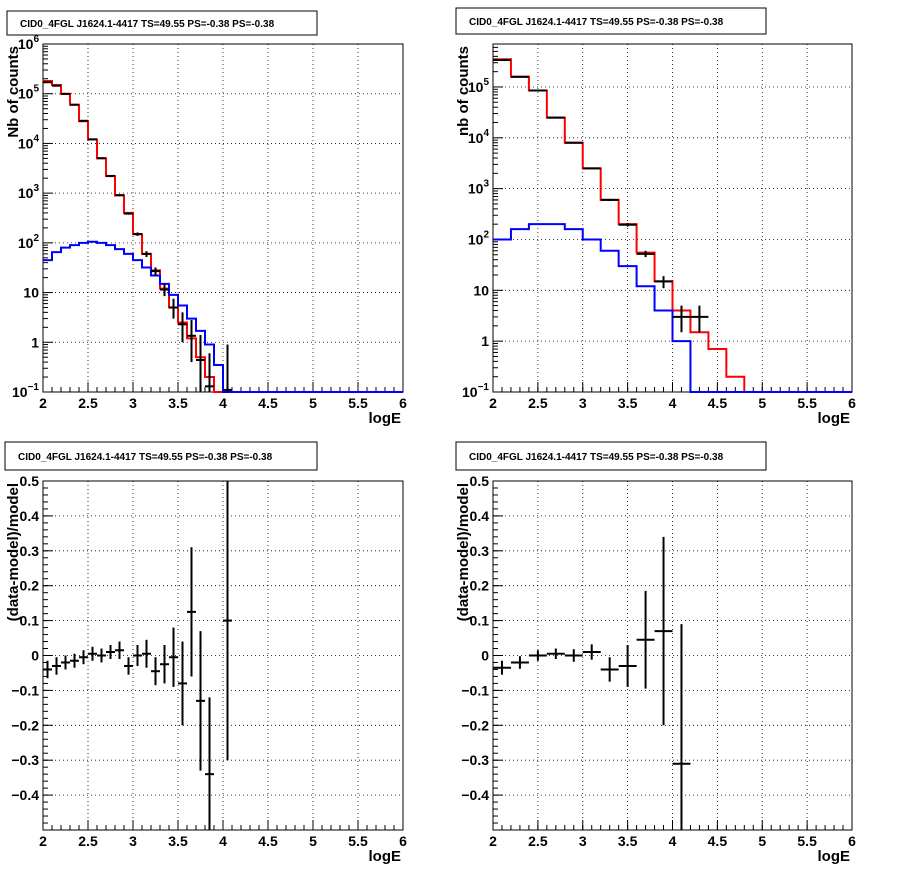  What do you see at coordinates (463, 552) in the screenshot?
I see `y-axis-title: (data-model)/model` at bounding box center [463, 552].